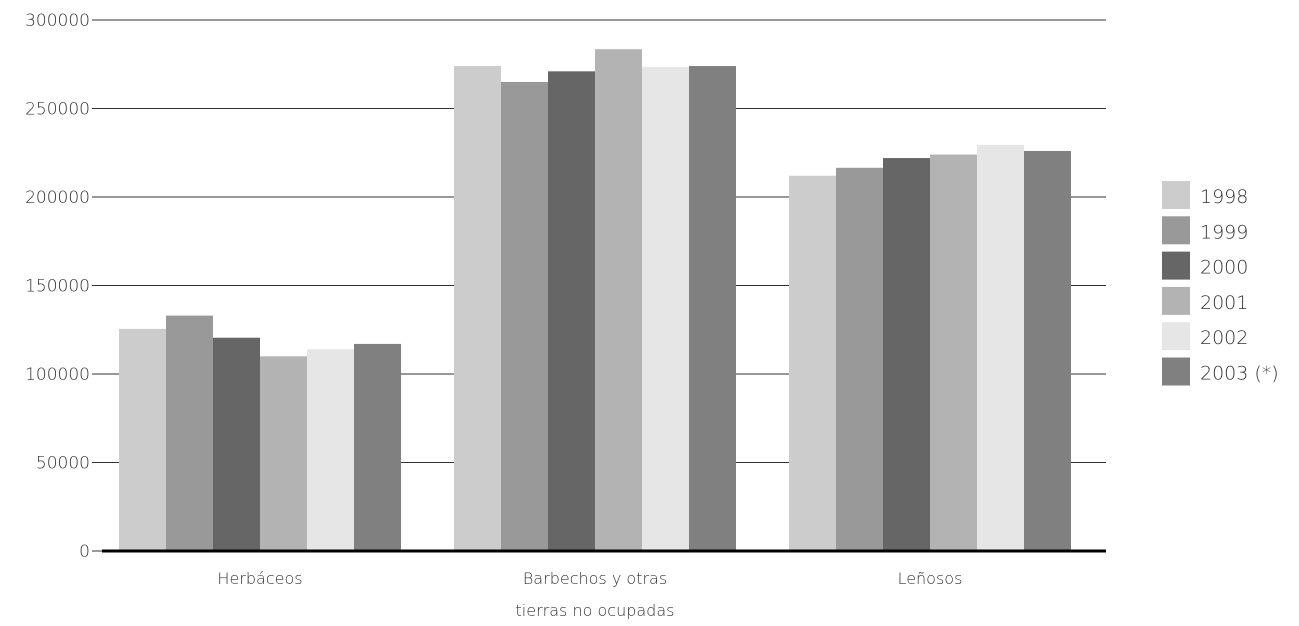 The width and height of the screenshot is (1299, 626). What do you see at coordinates (1224, 303) in the screenshot?
I see `legend-label: 2001` at bounding box center [1224, 303].